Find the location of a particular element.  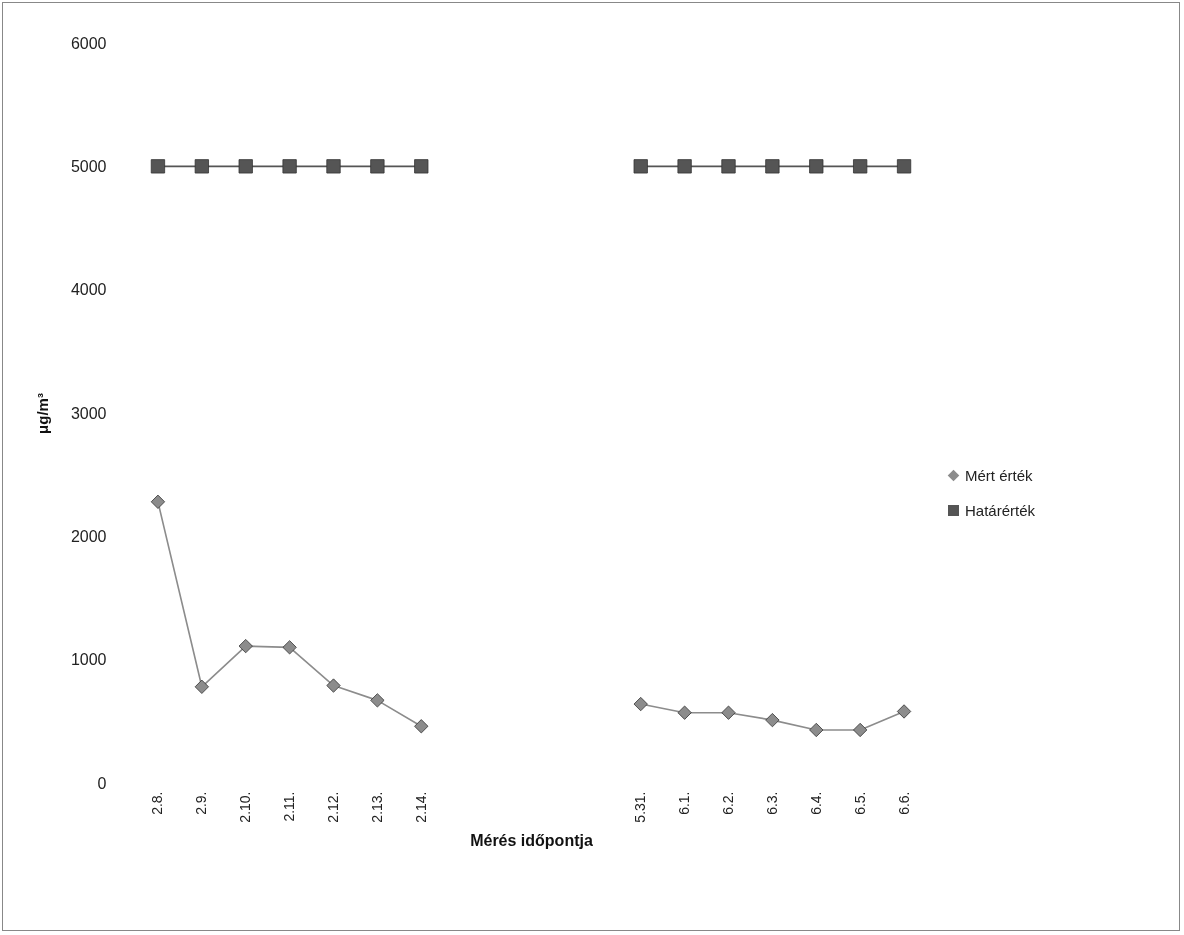

y-axis-title: μg/m³ is located at coordinates (42, 413).